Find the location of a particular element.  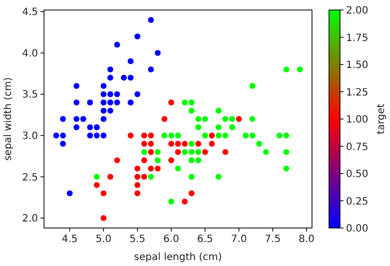

x-axis-title: sepal length (cm) is located at coordinates (178, 257).